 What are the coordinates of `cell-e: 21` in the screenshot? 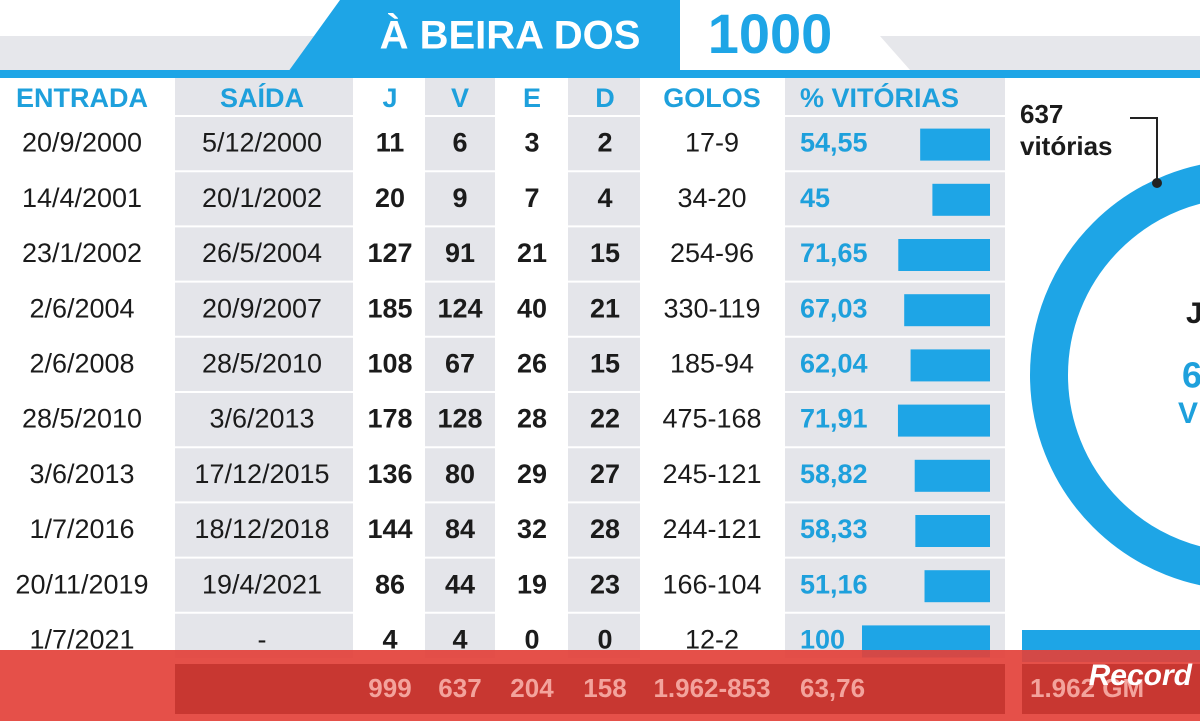 It's located at (532, 253).